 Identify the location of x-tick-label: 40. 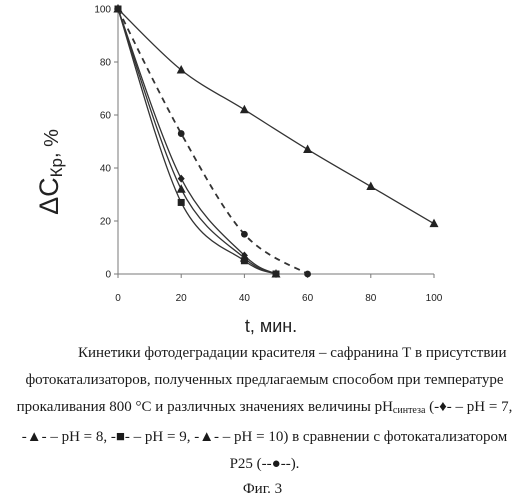
(245, 298).